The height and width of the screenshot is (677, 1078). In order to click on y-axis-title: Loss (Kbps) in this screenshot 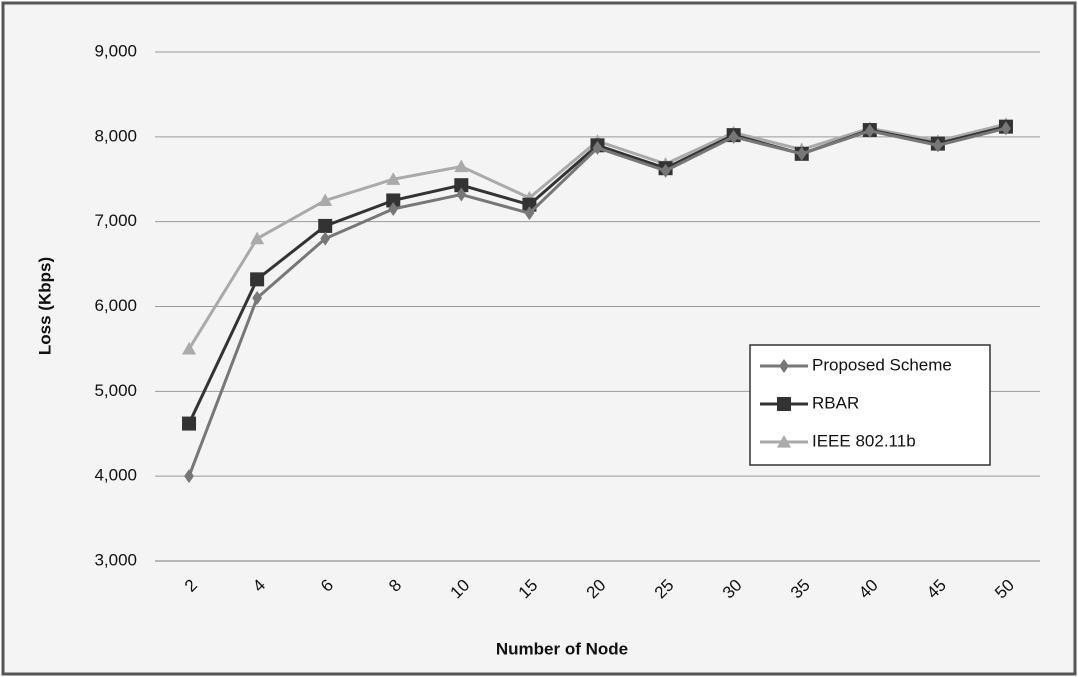, I will do `click(44, 306)`.